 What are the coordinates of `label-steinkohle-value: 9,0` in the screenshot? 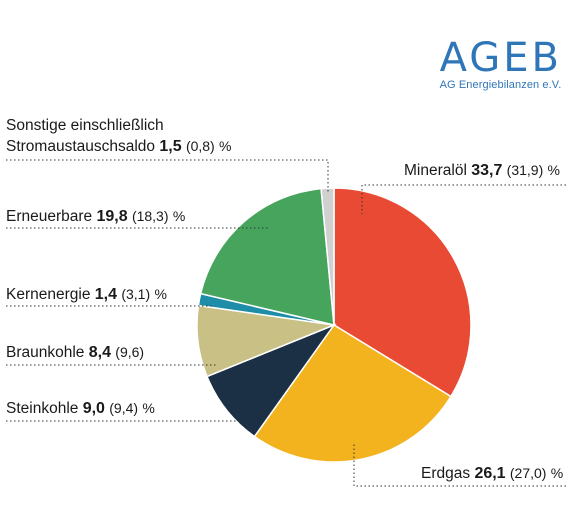 It's located at (93, 408).